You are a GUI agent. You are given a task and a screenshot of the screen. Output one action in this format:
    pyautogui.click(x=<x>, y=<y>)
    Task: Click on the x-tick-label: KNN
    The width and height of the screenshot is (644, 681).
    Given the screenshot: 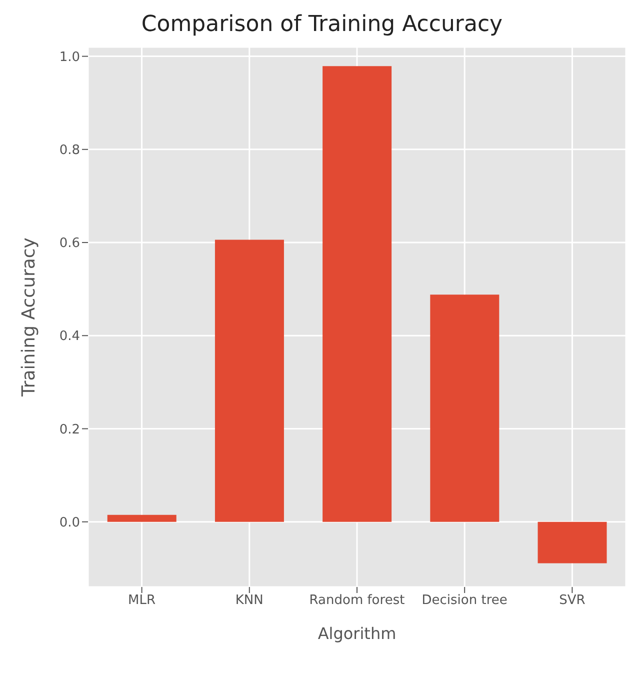 What is the action you would take?
    pyautogui.click(x=249, y=600)
    